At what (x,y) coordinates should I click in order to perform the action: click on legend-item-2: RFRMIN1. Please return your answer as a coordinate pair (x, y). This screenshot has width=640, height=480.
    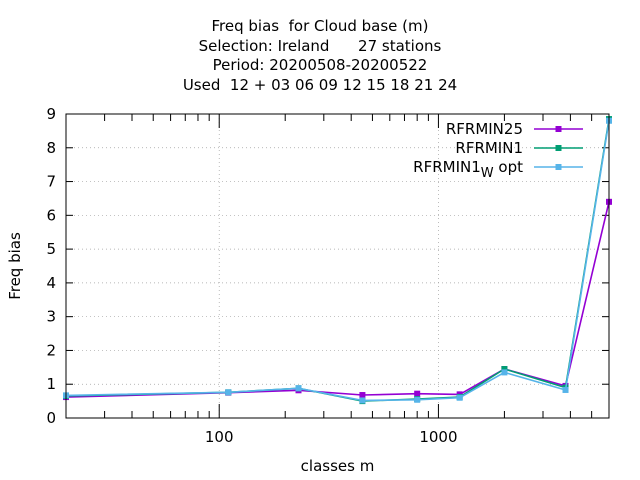
    Looking at the image, I should click on (519, 148).